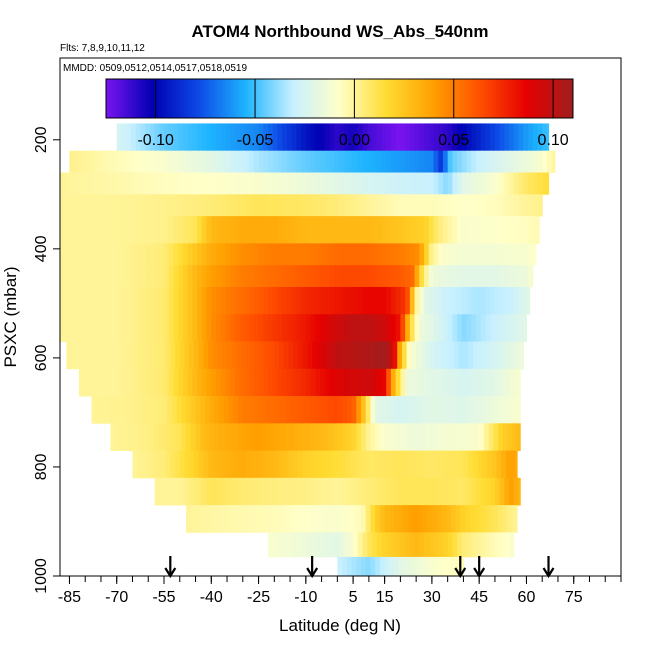  Describe the element at coordinates (155, 68) in the screenshot. I see `dates-label: MMDD: 0509,0512,0514,0517,0518,0519` at that location.